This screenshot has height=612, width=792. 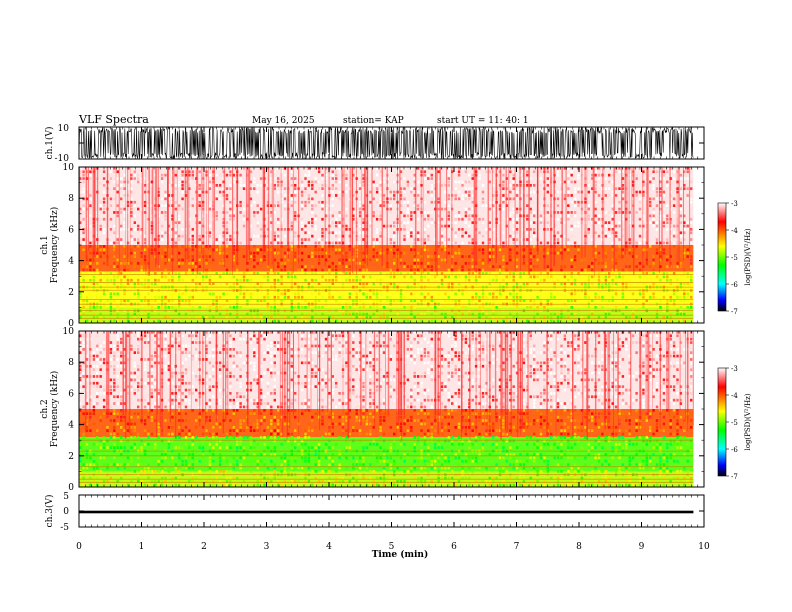 I want to click on ch1-ylabel: ch.1(V), so click(x=49, y=143).